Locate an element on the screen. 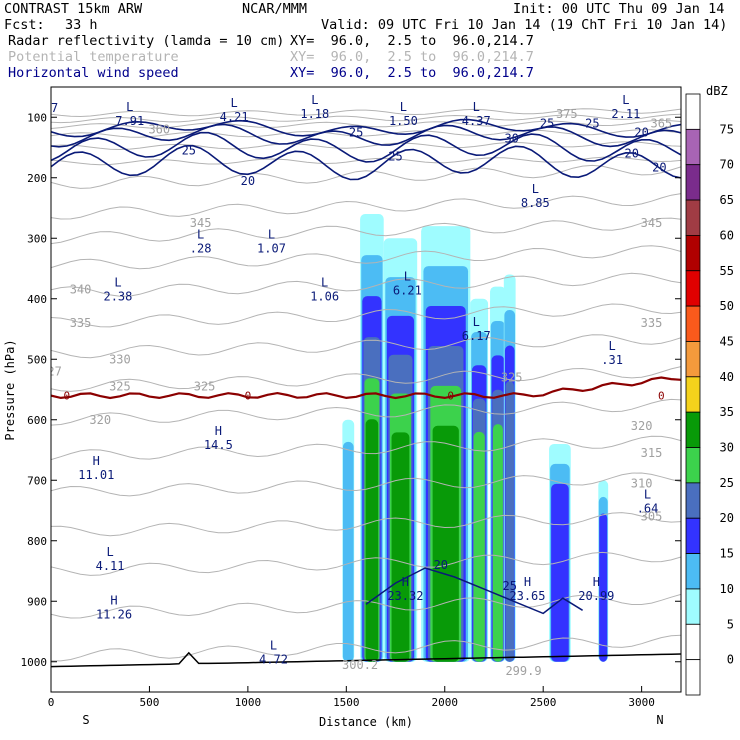 The image size is (740, 740). theta-label: 315 is located at coordinates (652, 453).